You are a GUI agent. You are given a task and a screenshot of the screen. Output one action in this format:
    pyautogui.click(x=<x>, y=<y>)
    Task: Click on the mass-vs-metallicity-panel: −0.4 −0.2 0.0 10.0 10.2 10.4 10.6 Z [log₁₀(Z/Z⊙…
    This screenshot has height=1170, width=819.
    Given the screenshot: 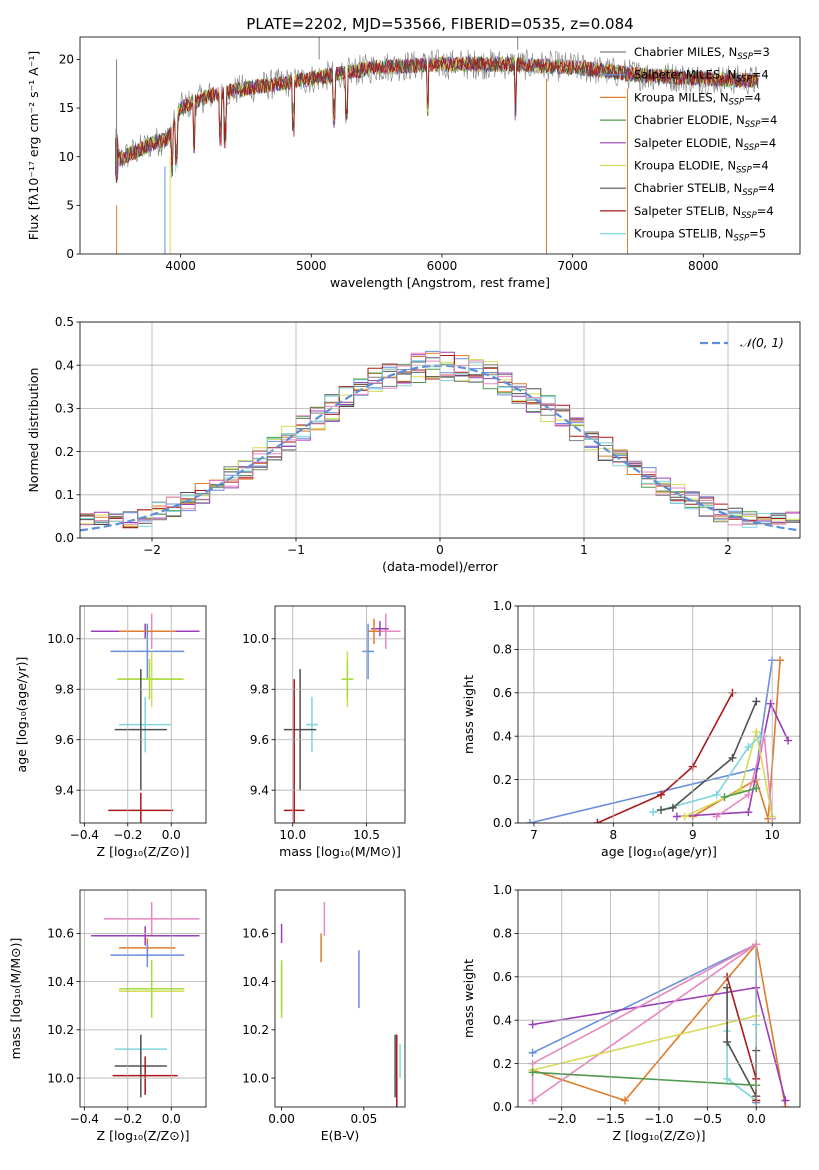 What is the action you would take?
    pyautogui.click(x=107, y=1016)
    